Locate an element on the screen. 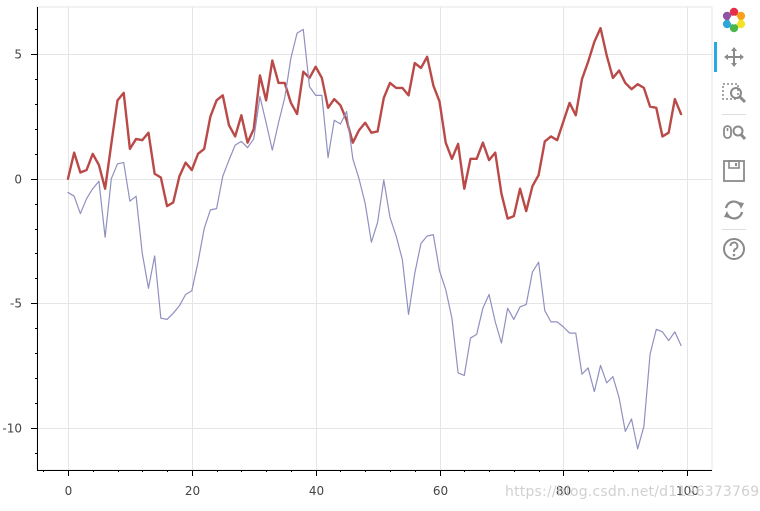 This screenshot has width=760, height=511. y-tick-label: 0 is located at coordinates (18, 180).